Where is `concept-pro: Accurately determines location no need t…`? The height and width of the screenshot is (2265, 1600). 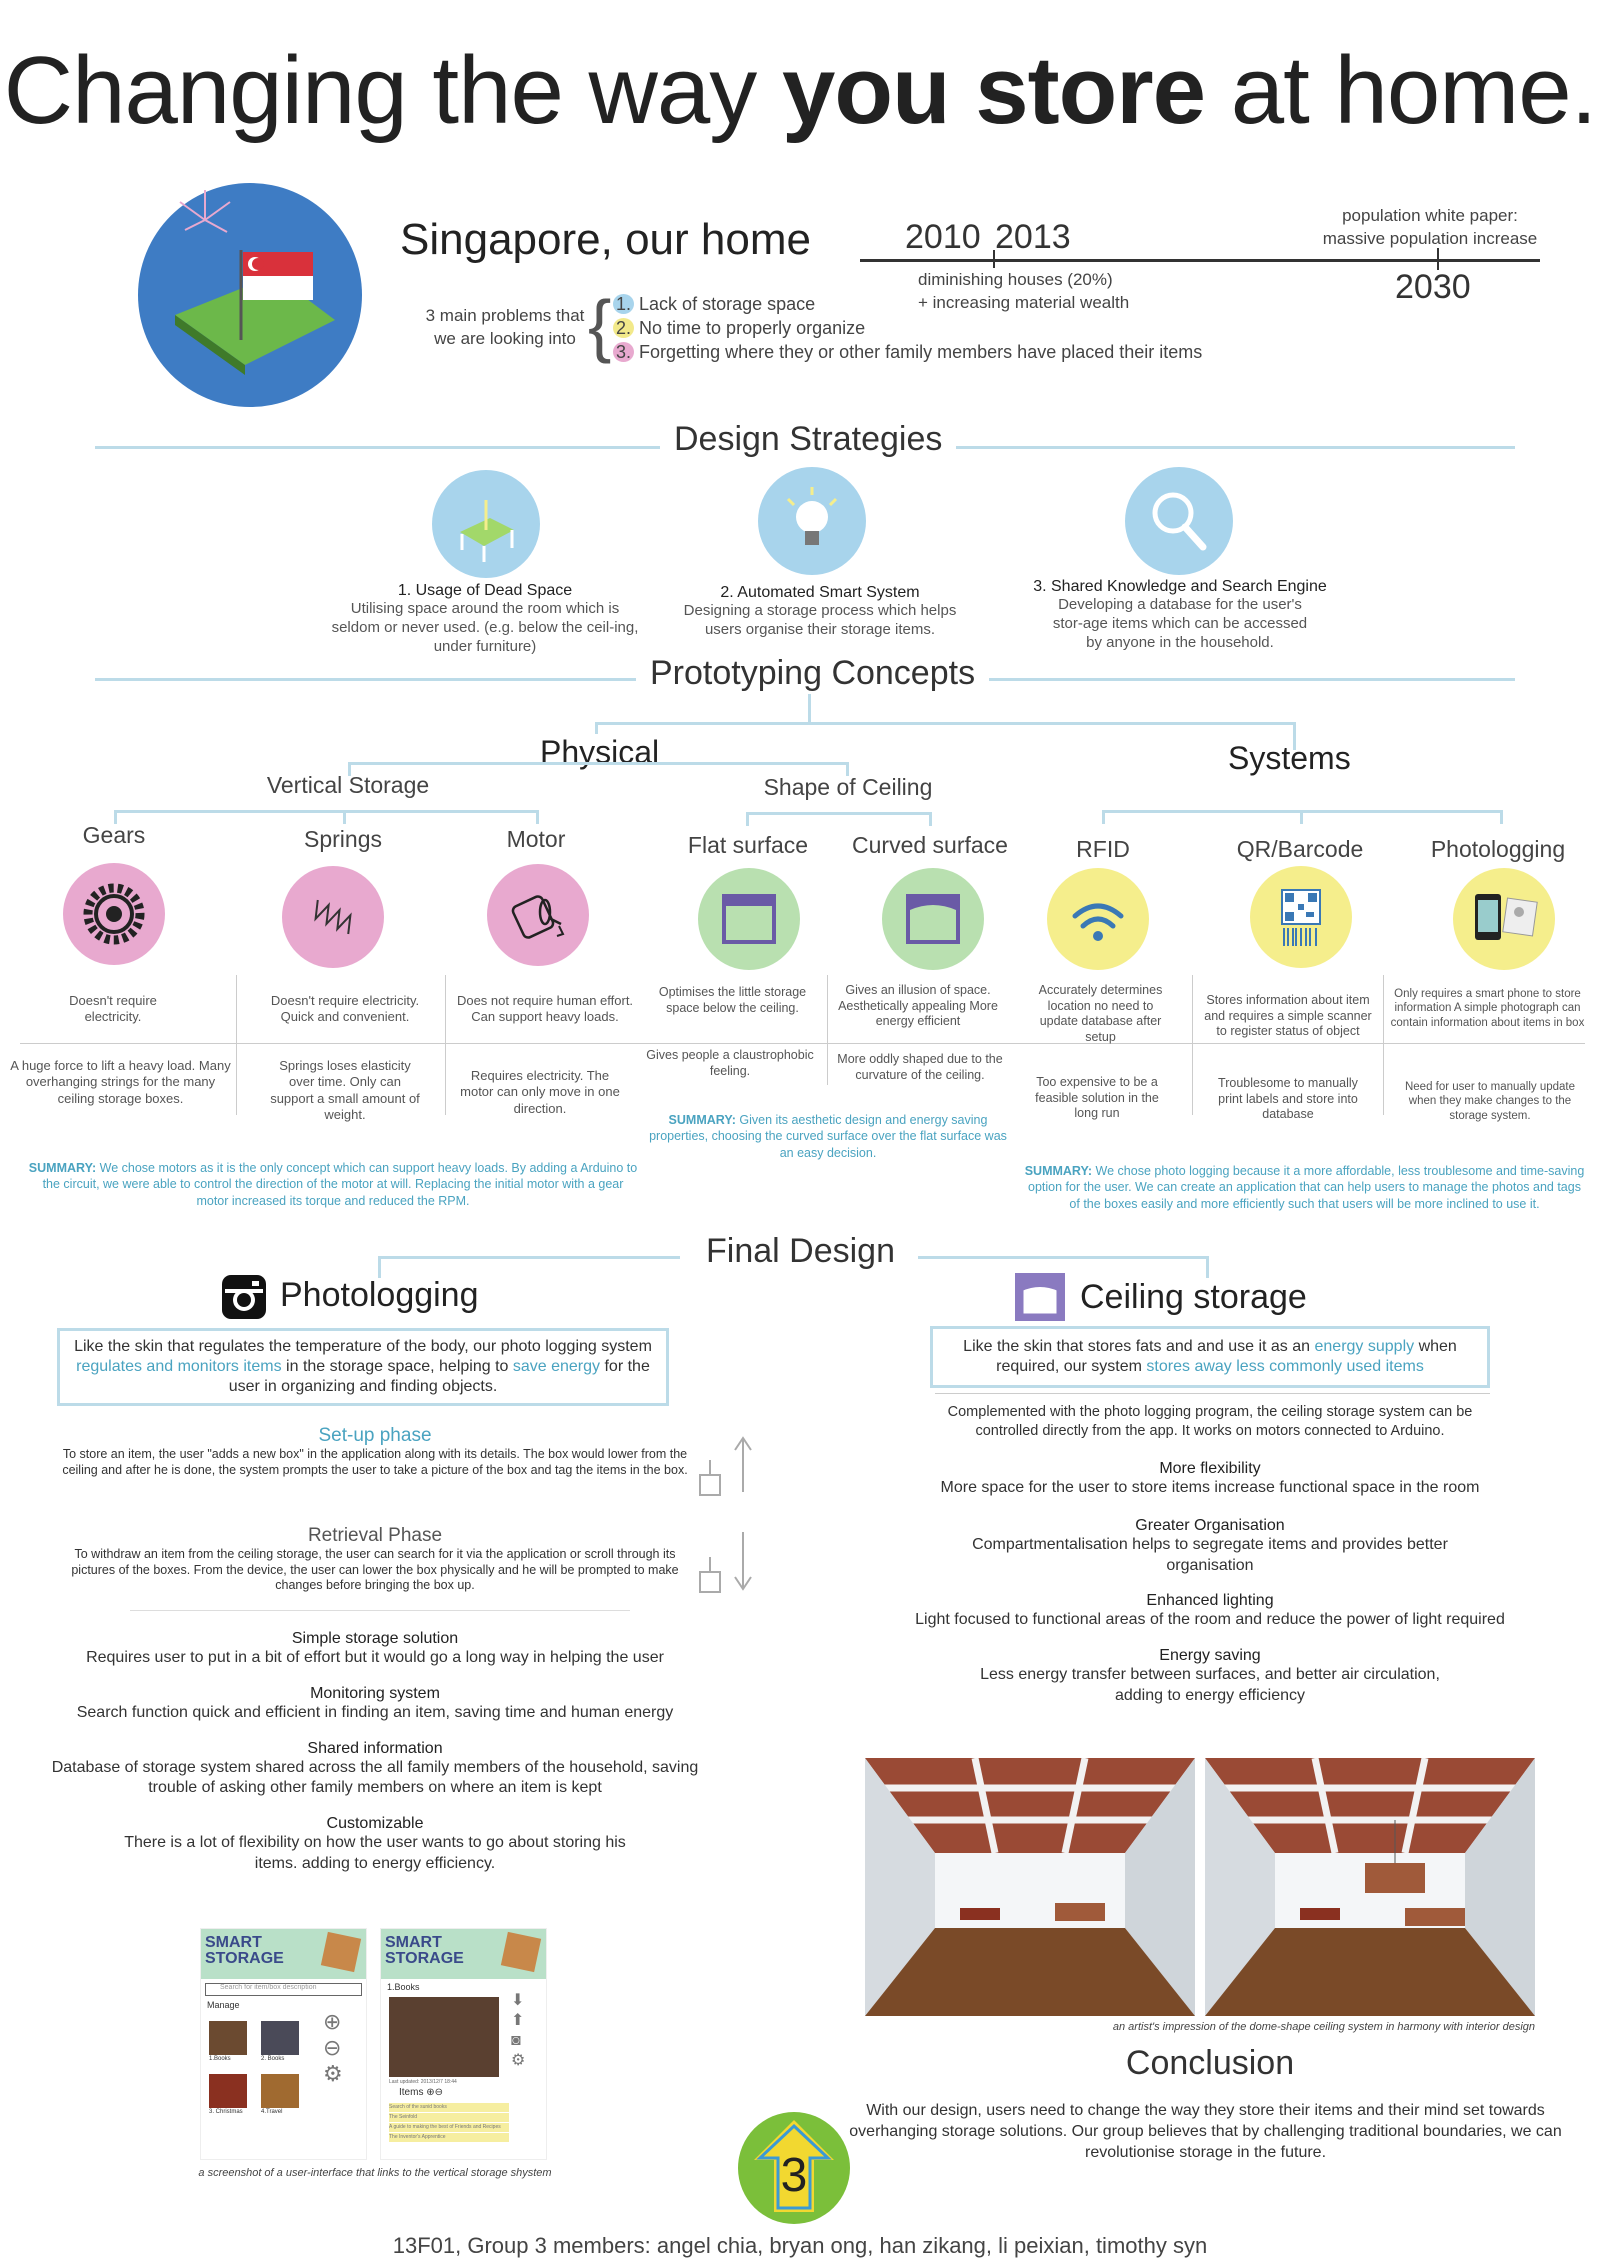
concept-pro: Accurately determines location no need t… is located at coordinates (1100, 1013).